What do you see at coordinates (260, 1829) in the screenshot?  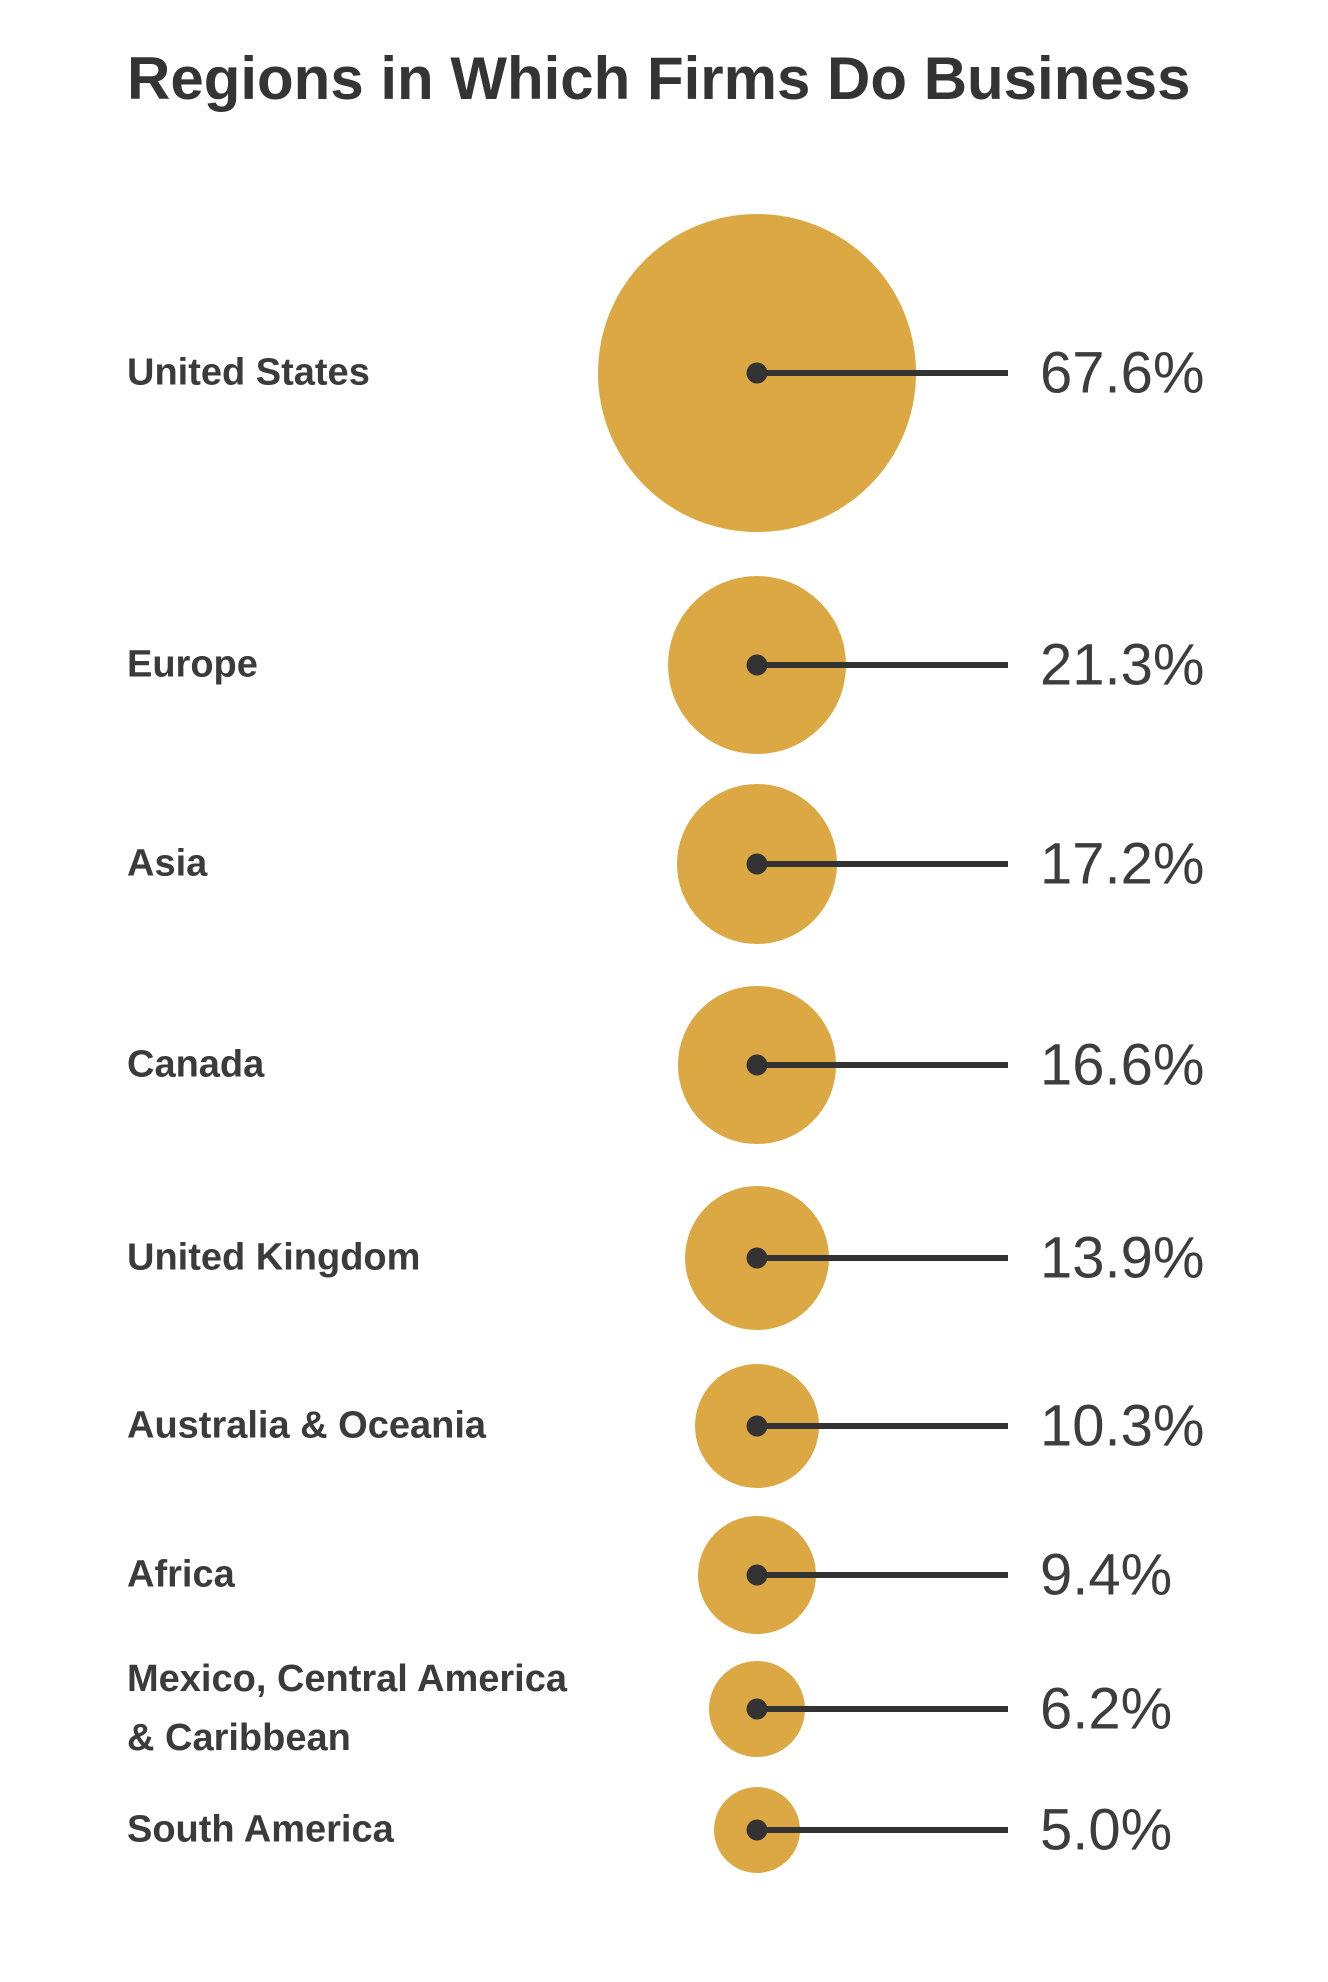 I see `region-label: South America` at bounding box center [260, 1829].